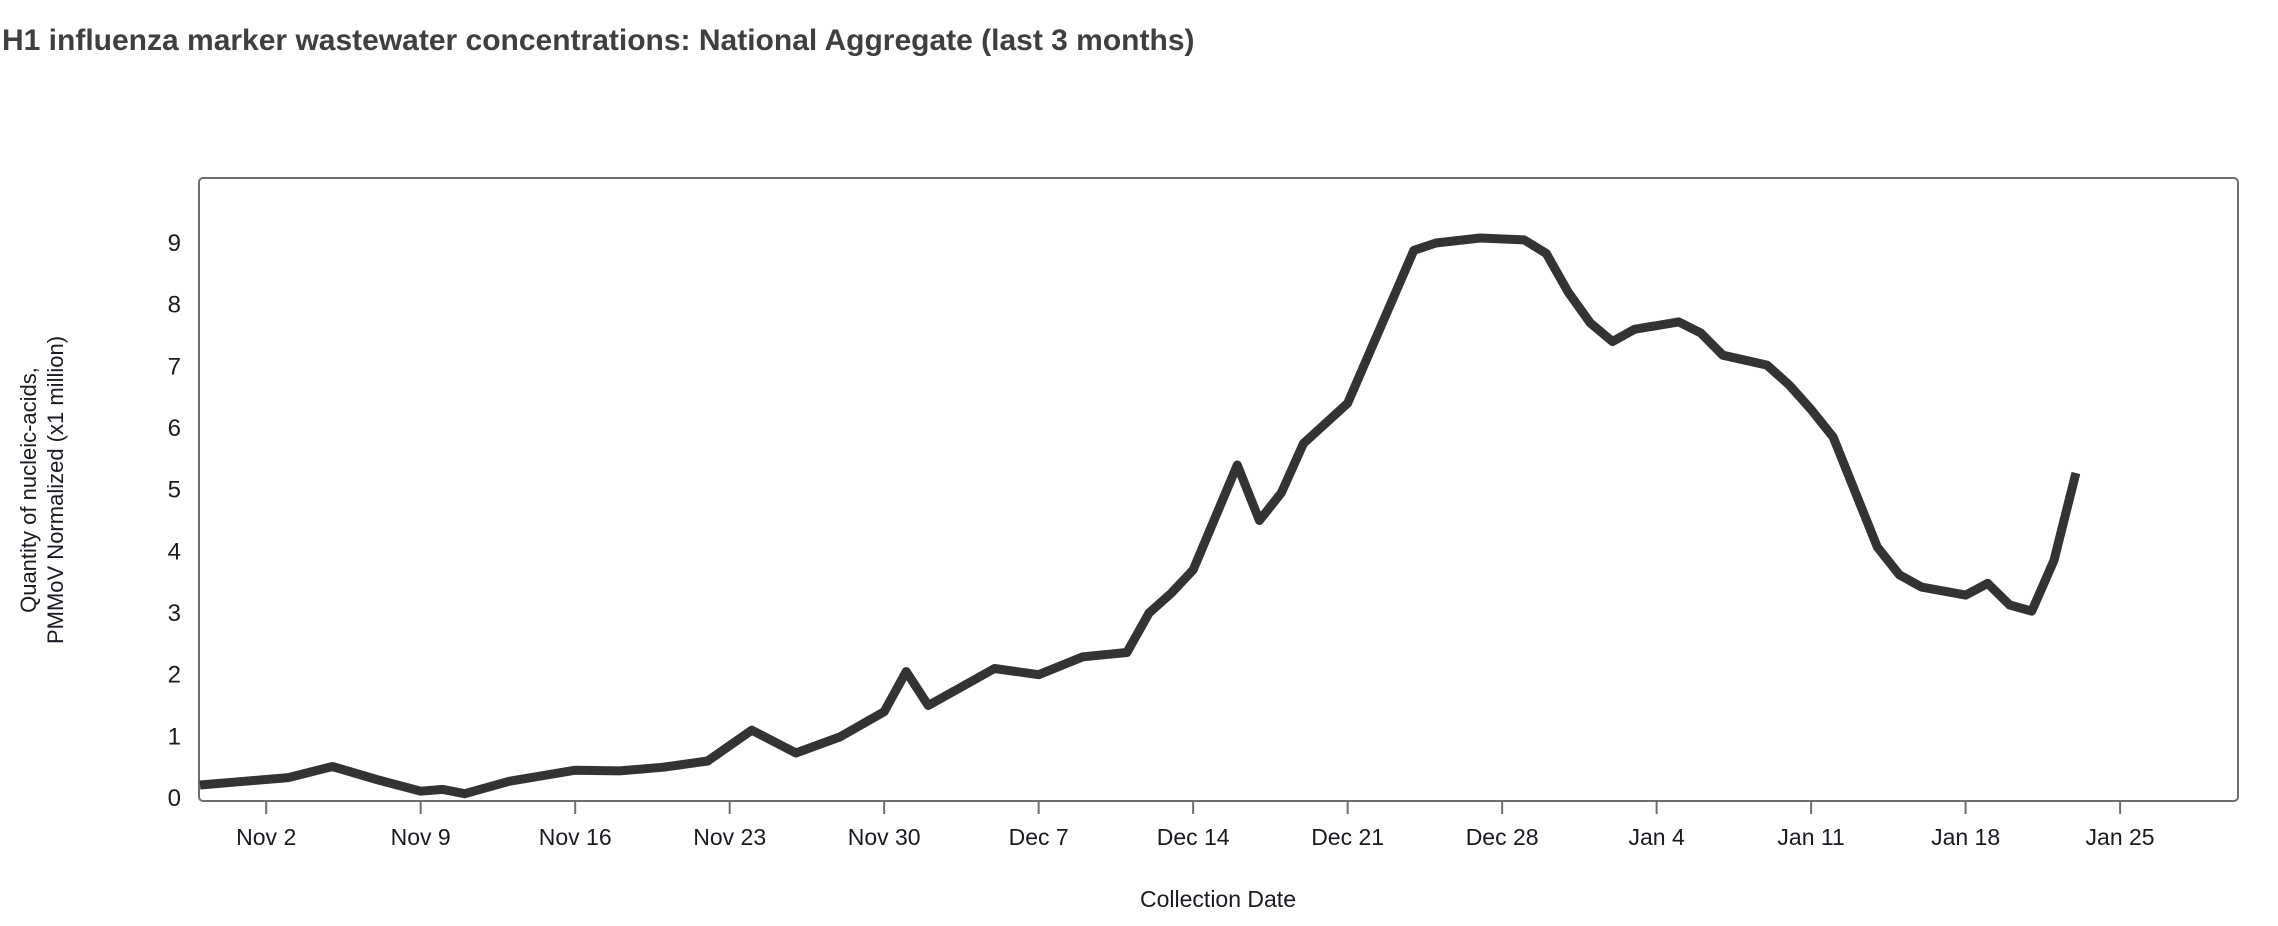  Describe the element at coordinates (884, 837) in the screenshot. I see `x-tick-label: Nov 30` at that location.